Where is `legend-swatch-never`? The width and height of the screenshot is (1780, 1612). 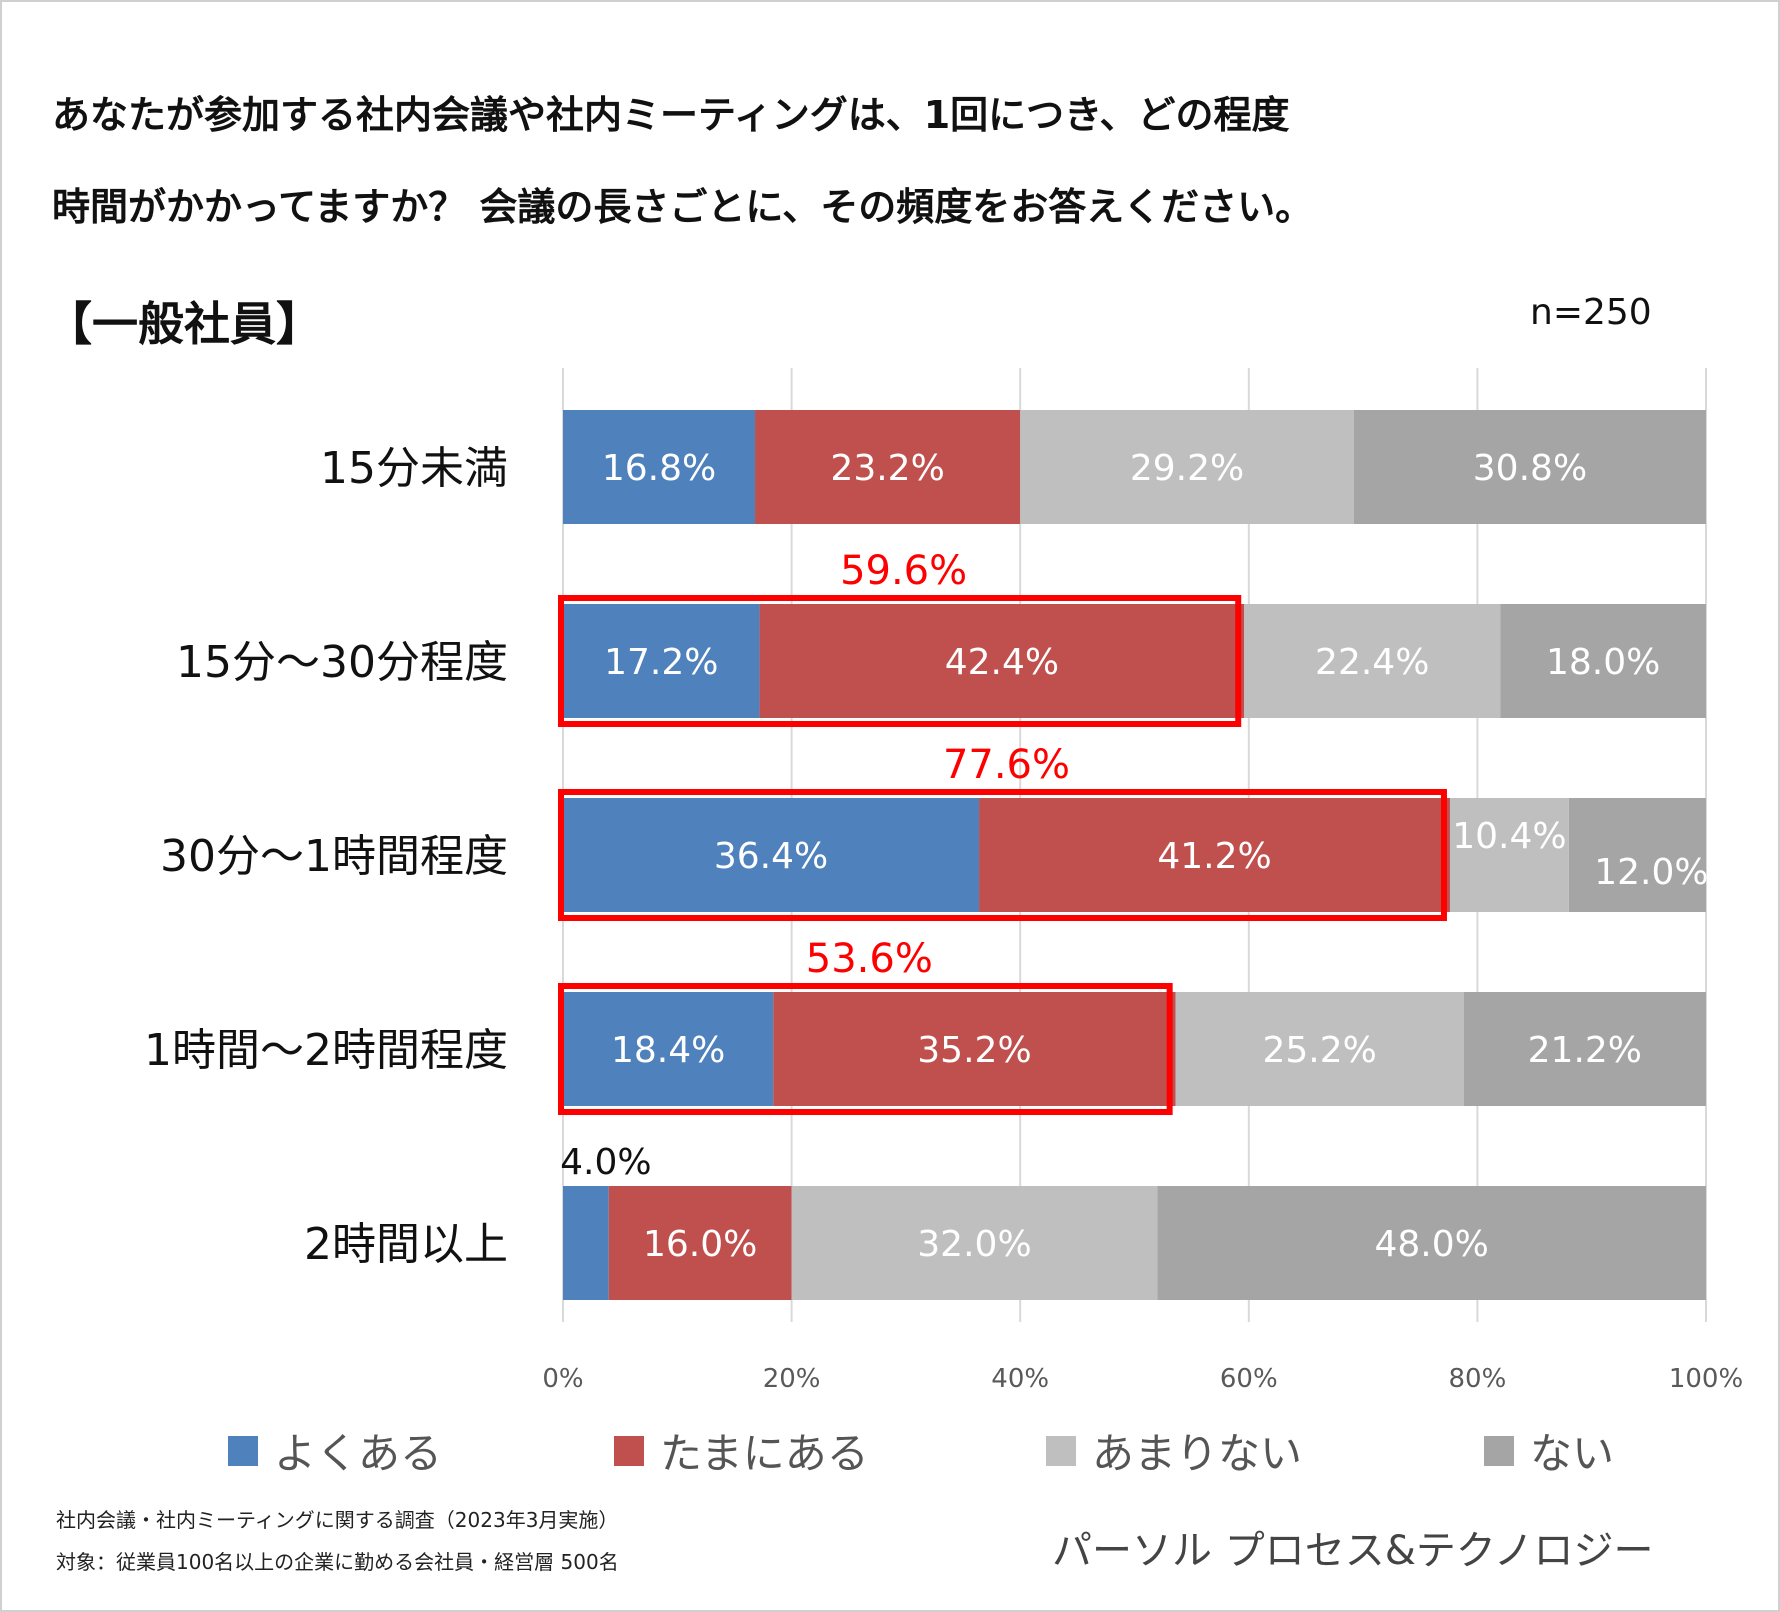
legend-swatch-never is located at coordinates (1499, 1450).